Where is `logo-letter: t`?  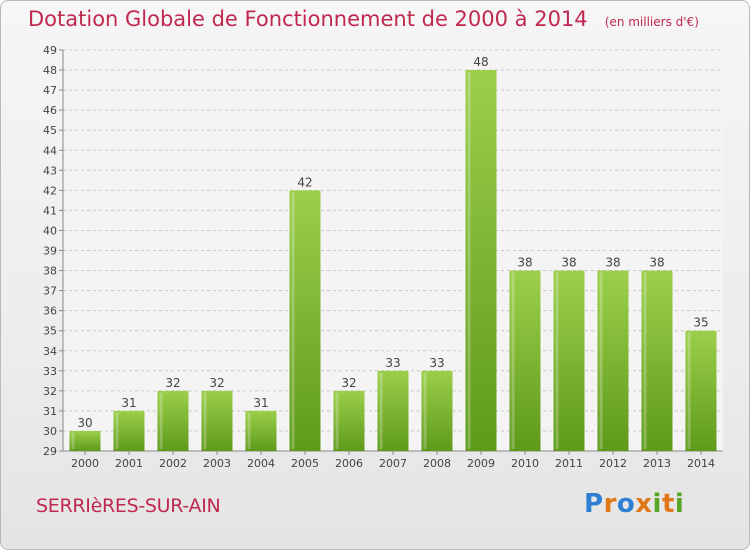 logo-letter: t is located at coordinates (668, 504).